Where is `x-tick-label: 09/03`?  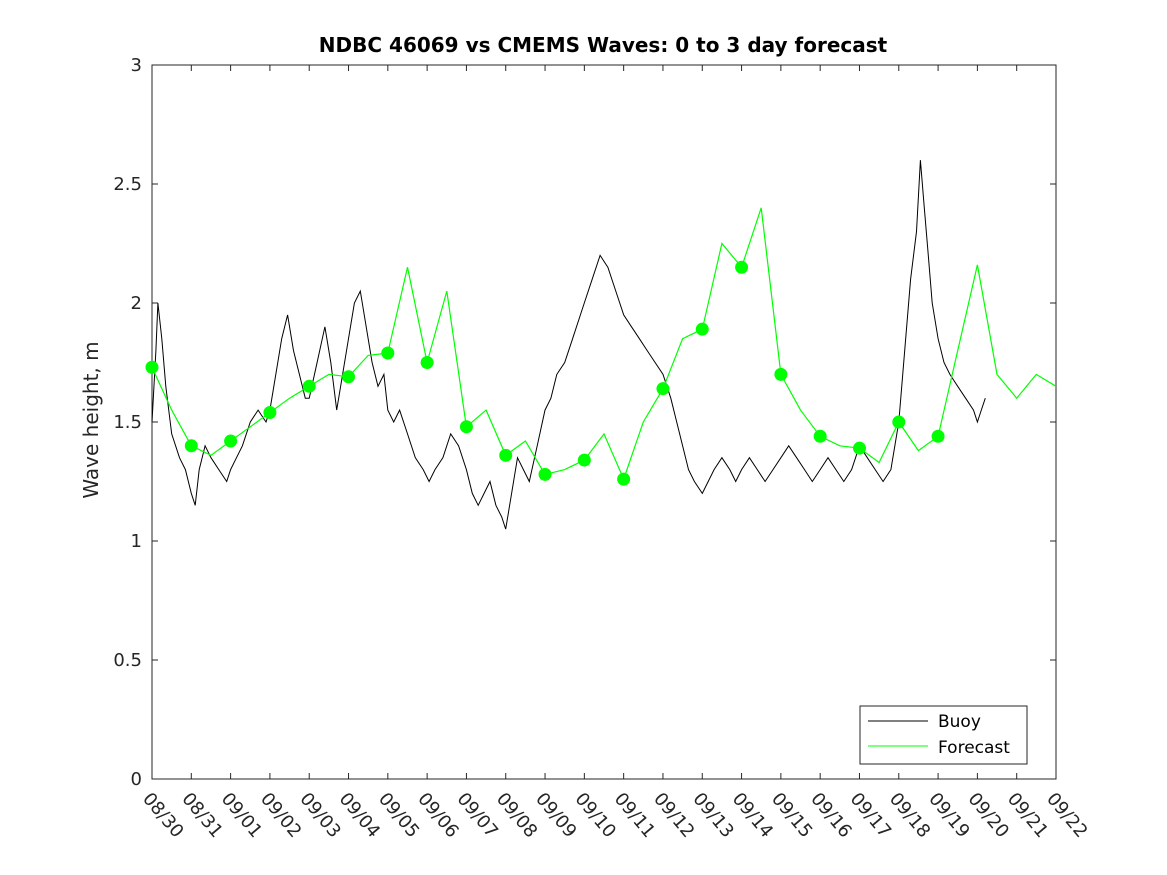
x-tick-label: 09/03 is located at coordinates (319, 815).